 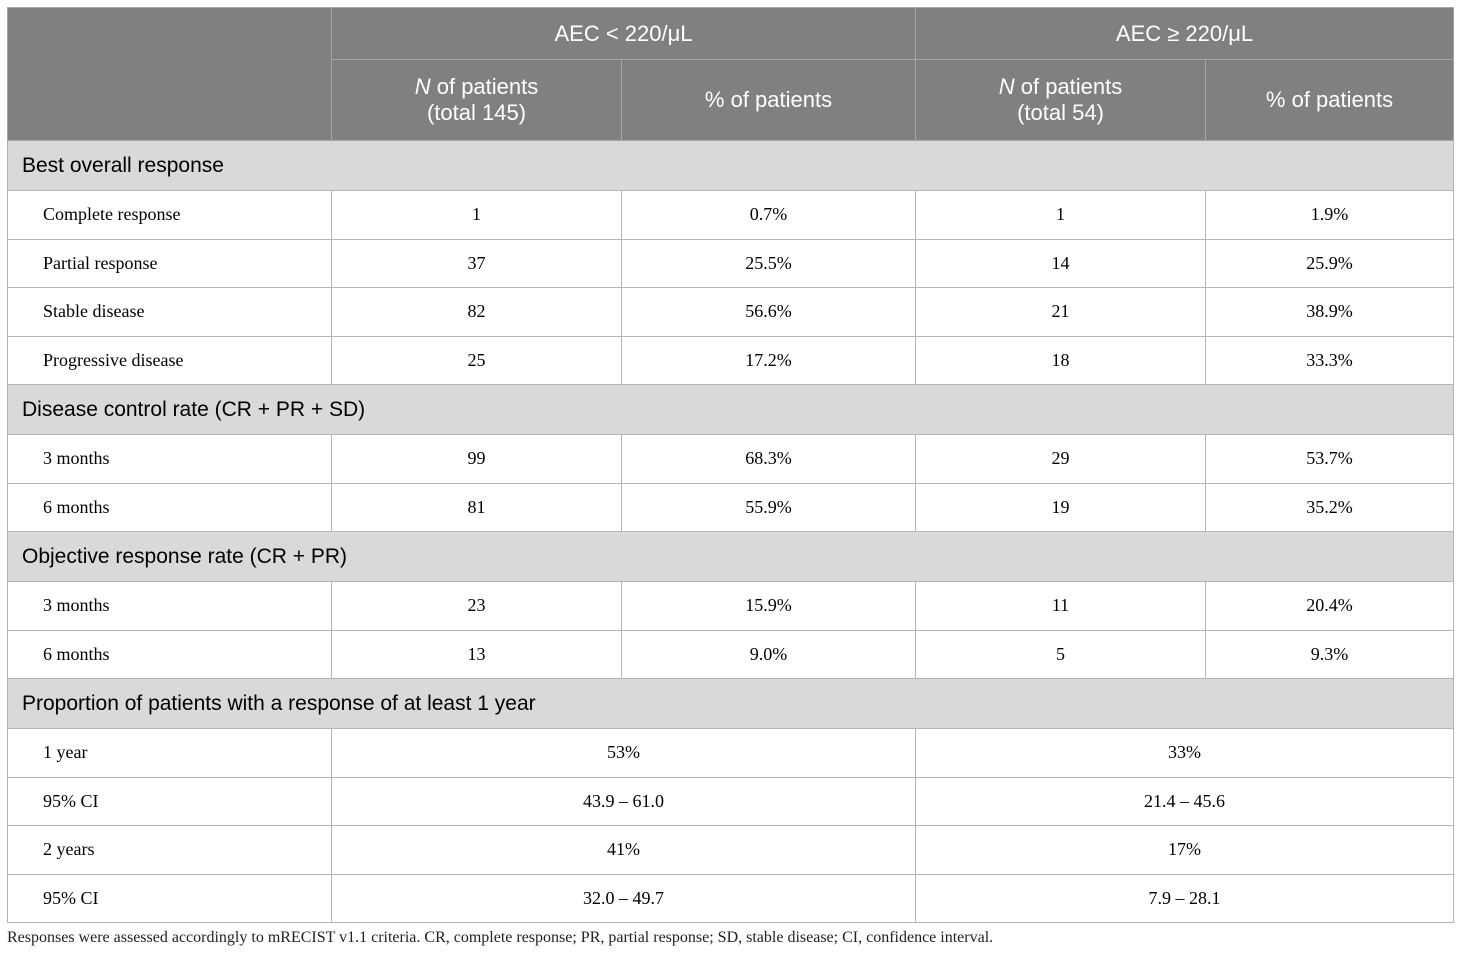 I want to click on data-row: 6 months 13 9.0% 5 9.3%, so click(x=731, y=654).